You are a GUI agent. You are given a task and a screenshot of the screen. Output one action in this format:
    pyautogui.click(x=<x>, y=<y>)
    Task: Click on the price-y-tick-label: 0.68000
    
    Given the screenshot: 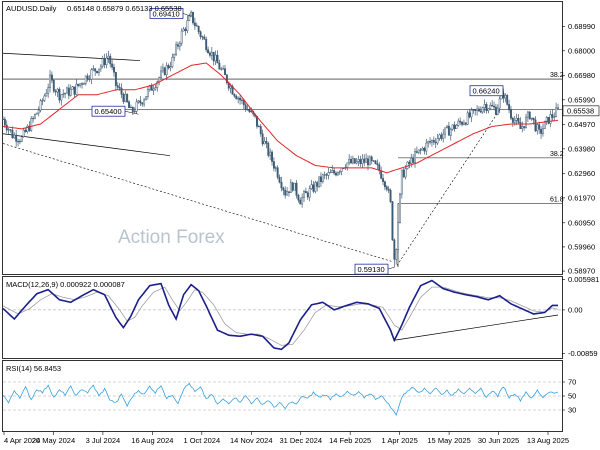 What is the action you would take?
    pyautogui.click(x=581, y=50)
    